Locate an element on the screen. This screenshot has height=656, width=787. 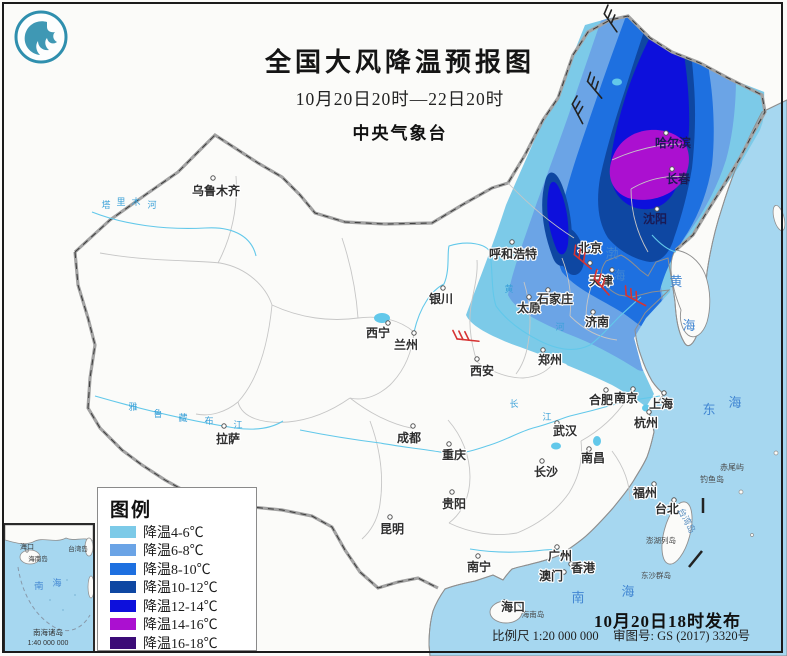
city-label: 银川 is located at coordinates (441, 298).